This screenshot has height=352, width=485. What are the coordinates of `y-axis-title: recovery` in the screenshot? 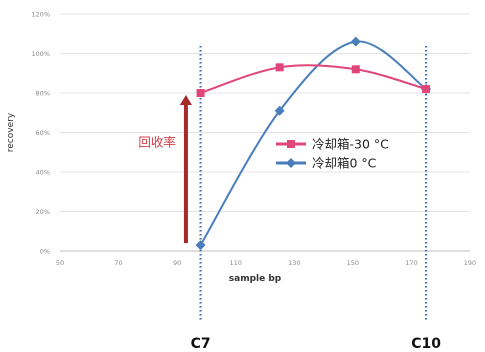 It's located at (11, 132).